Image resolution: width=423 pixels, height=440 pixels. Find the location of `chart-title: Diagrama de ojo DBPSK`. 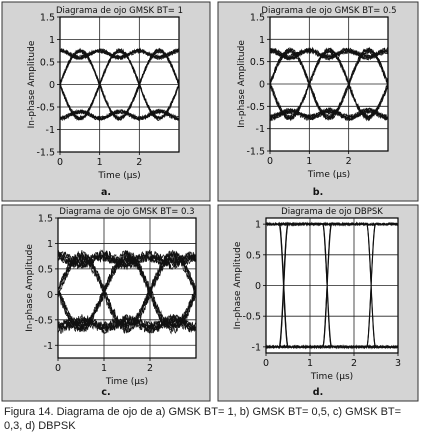

chart-title: Diagrama de ojo DBPSK is located at coordinates (332, 212).